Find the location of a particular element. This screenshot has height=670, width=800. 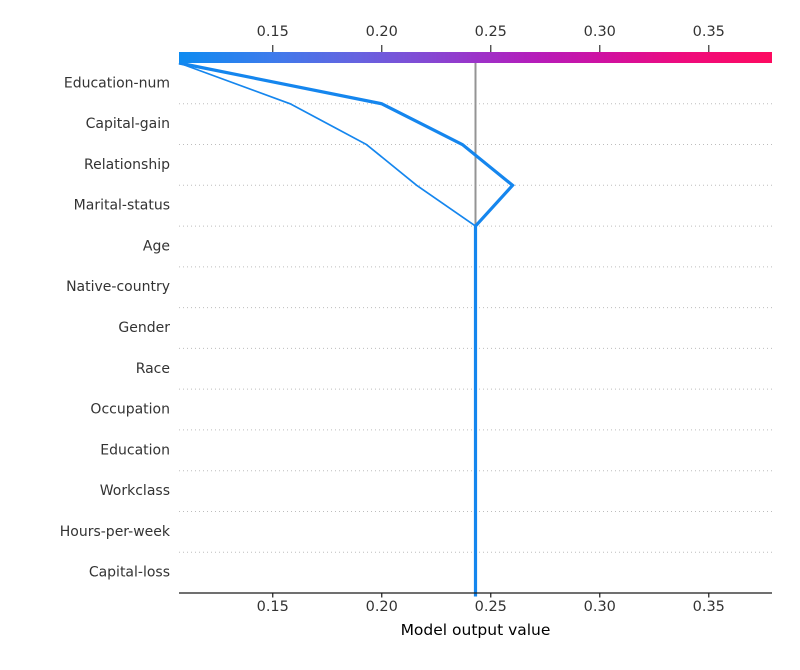

feature-label: Relationship is located at coordinates (127, 165).